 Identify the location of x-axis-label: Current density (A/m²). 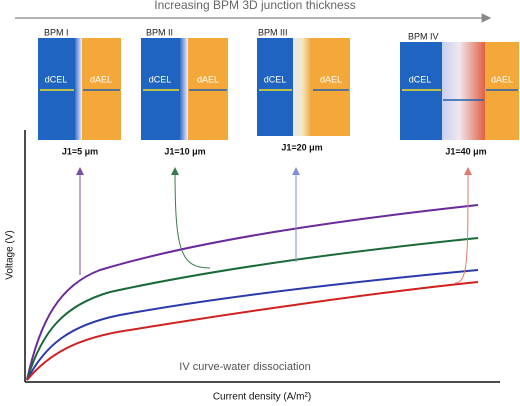
(262, 397).